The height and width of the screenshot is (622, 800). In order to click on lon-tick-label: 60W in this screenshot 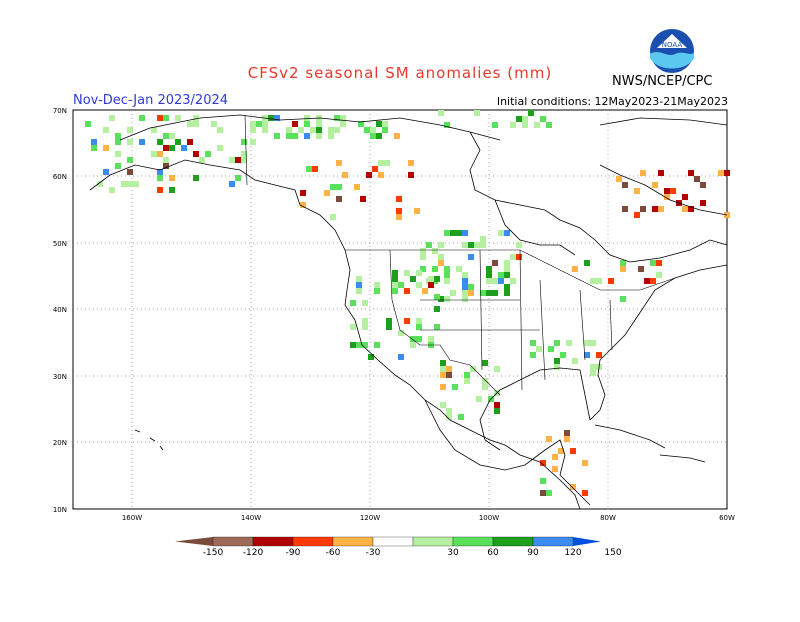, I will do `click(727, 518)`.